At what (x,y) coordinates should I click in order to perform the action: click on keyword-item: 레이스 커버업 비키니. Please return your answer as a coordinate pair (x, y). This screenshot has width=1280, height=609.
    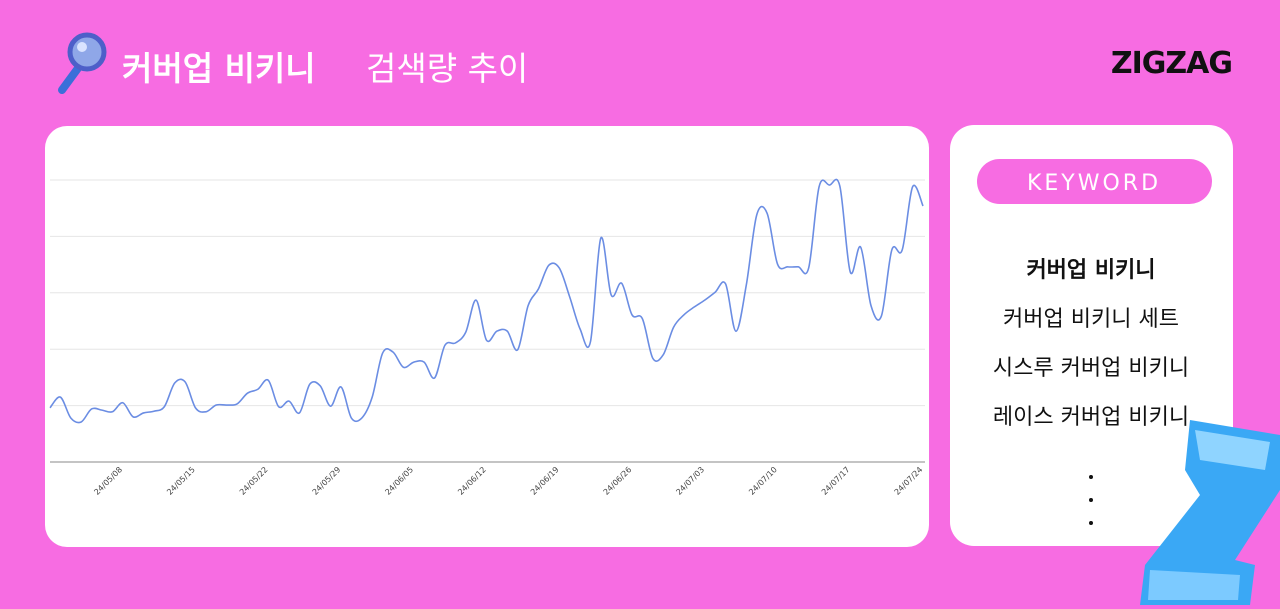
    Looking at the image, I should click on (1091, 417).